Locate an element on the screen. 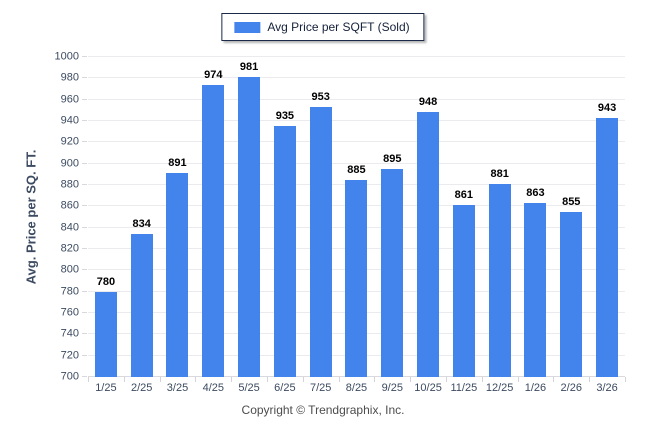 This screenshot has height=434, width=646. bar-cell: 974 is located at coordinates (213, 217).